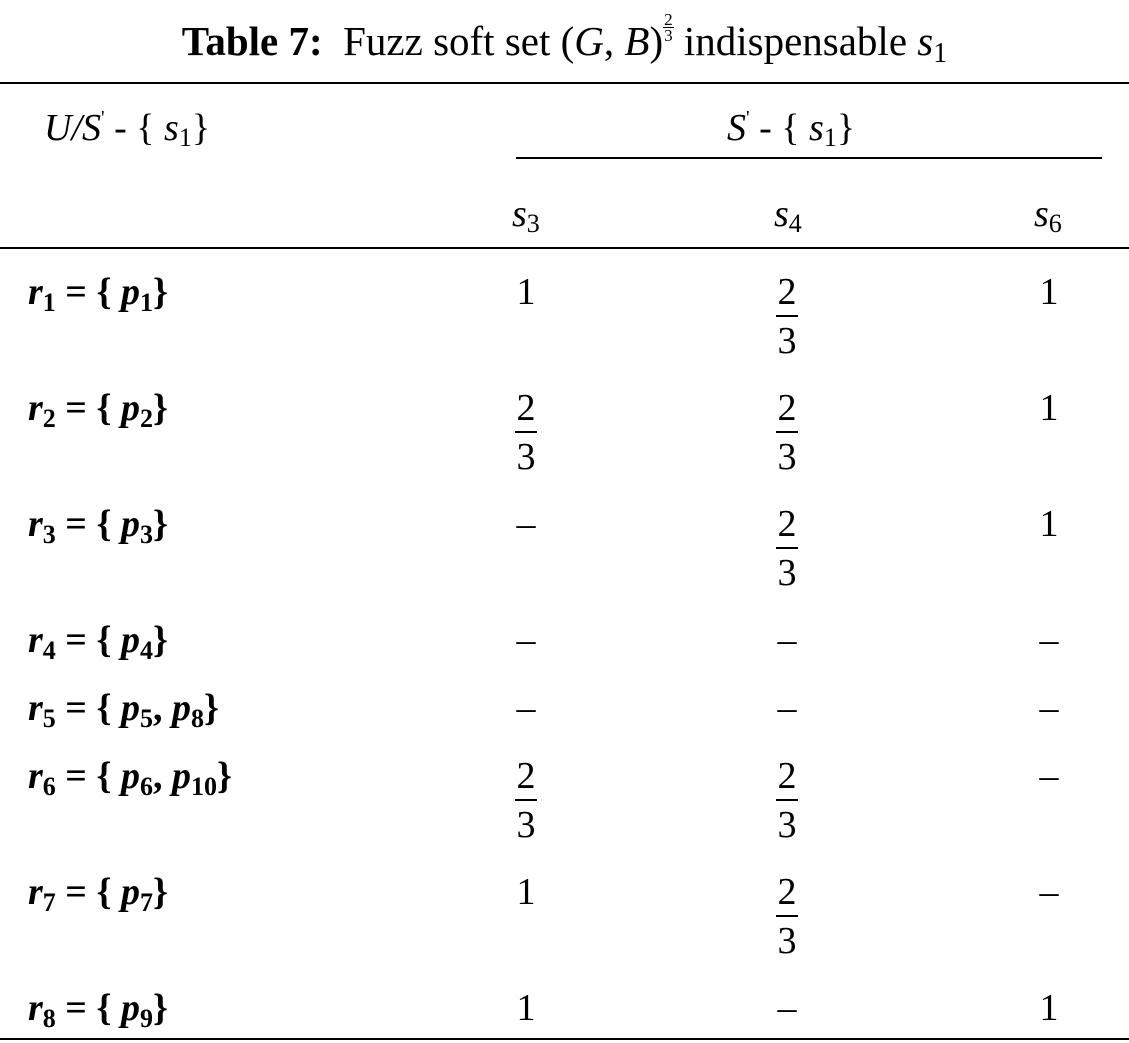  What do you see at coordinates (49, 650) in the screenshot?
I see `row-r-sub: 4` at bounding box center [49, 650].